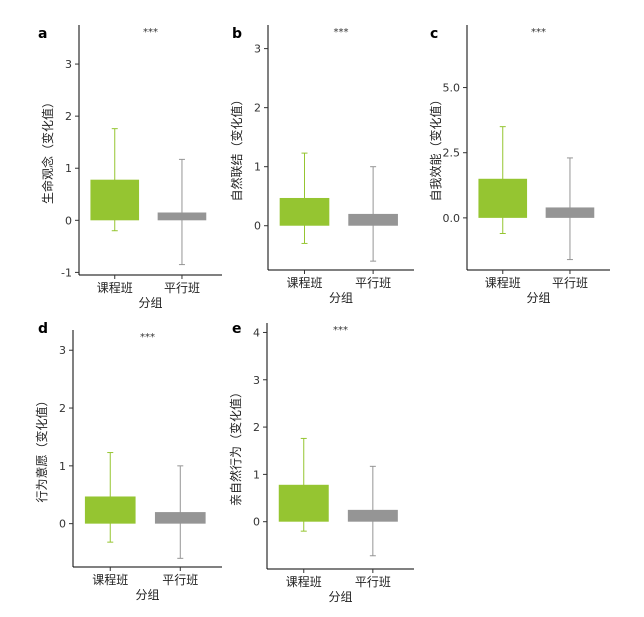 Image resolution: width=644 pixels, height=617 pixels. What do you see at coordinates (237, 329) in the screenshot?
I see `panel-letter: e` at bounding box center [237, 329].